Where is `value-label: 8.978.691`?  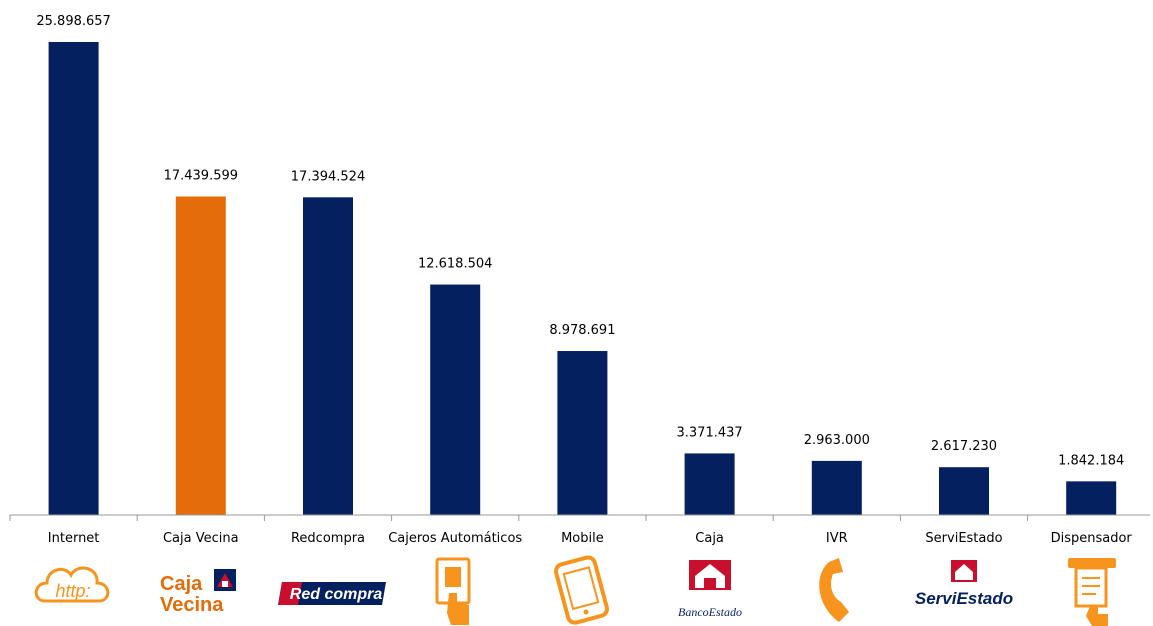
value-label: 8.978.691 is located at coordinates (582, 330).